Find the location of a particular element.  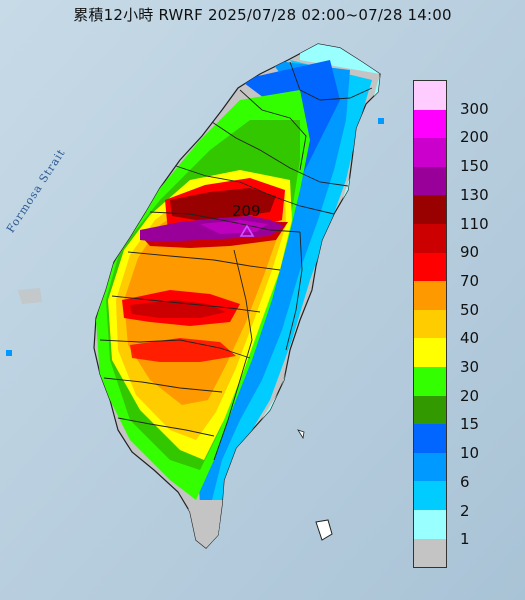

legend-label: 90 is located at coordinates (470, 252).